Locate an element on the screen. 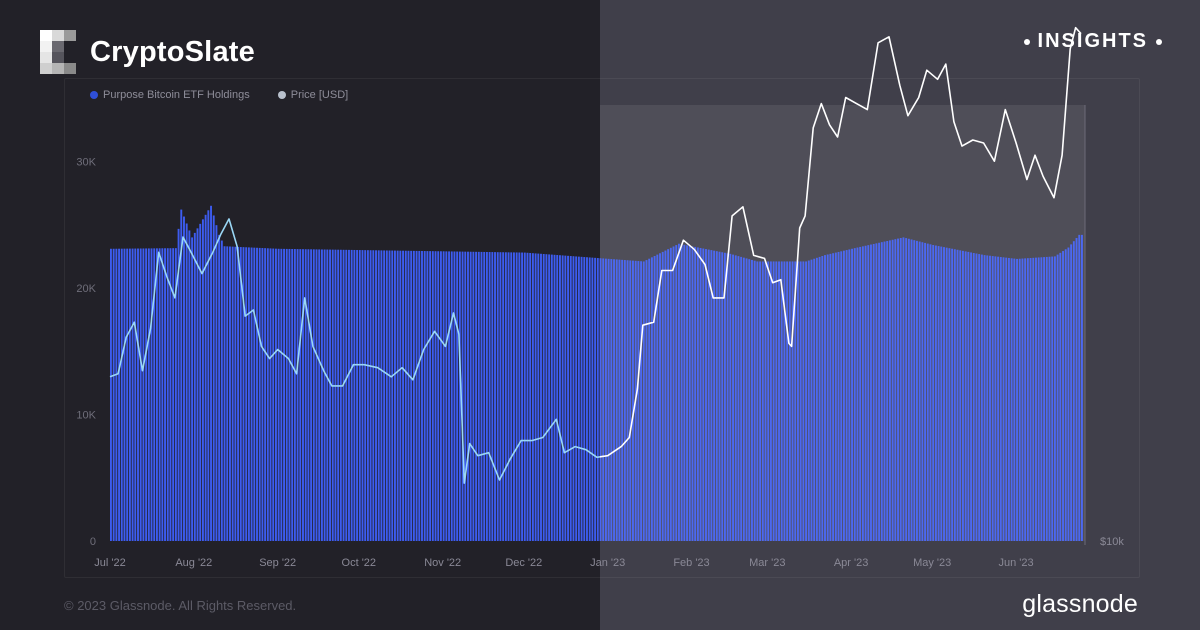  legend-item-holdings: Purpose Bitcoin ETF Holdings is located at coordinates (170, 95).